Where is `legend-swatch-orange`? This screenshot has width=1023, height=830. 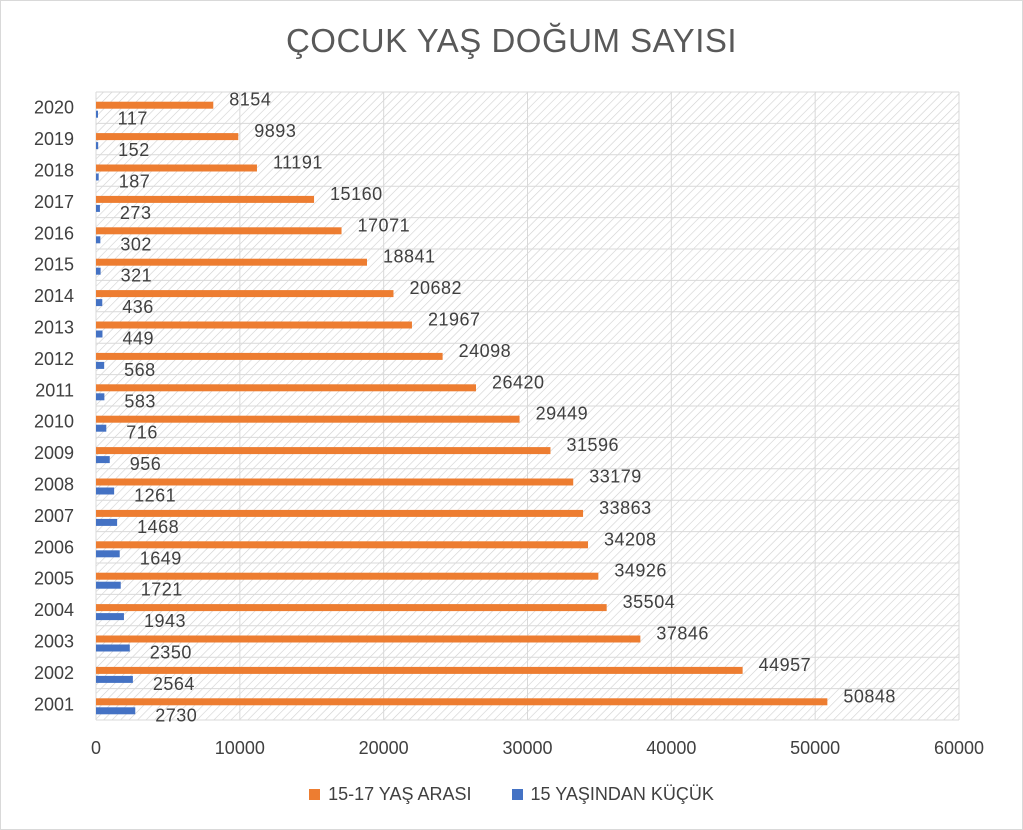
legend-swatch-orange is located at coordinates (315, 794).